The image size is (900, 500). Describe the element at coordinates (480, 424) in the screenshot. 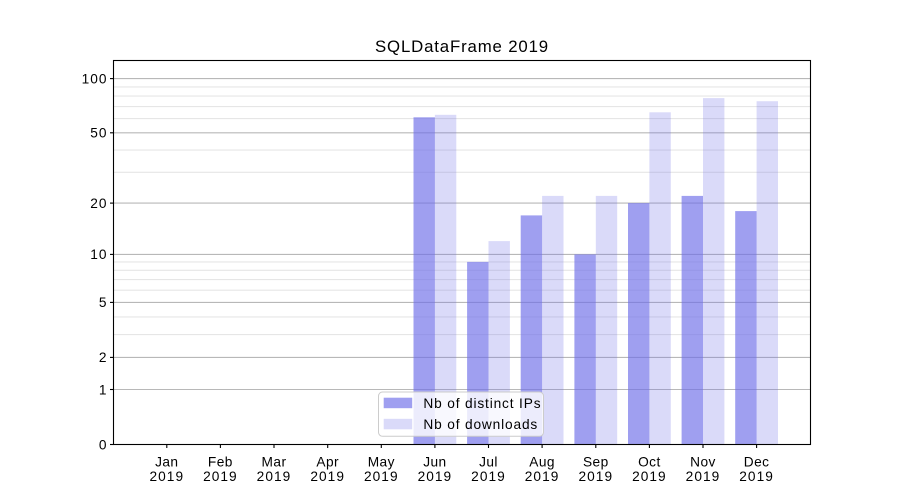

I see `svg-text: Nb of downloads` at that location.